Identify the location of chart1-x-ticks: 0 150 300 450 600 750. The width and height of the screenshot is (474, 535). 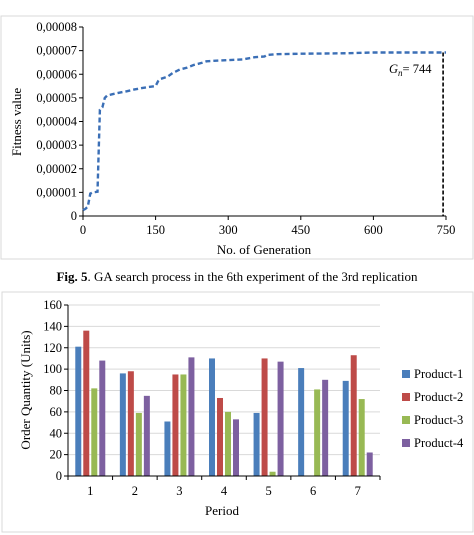
(268, 226).